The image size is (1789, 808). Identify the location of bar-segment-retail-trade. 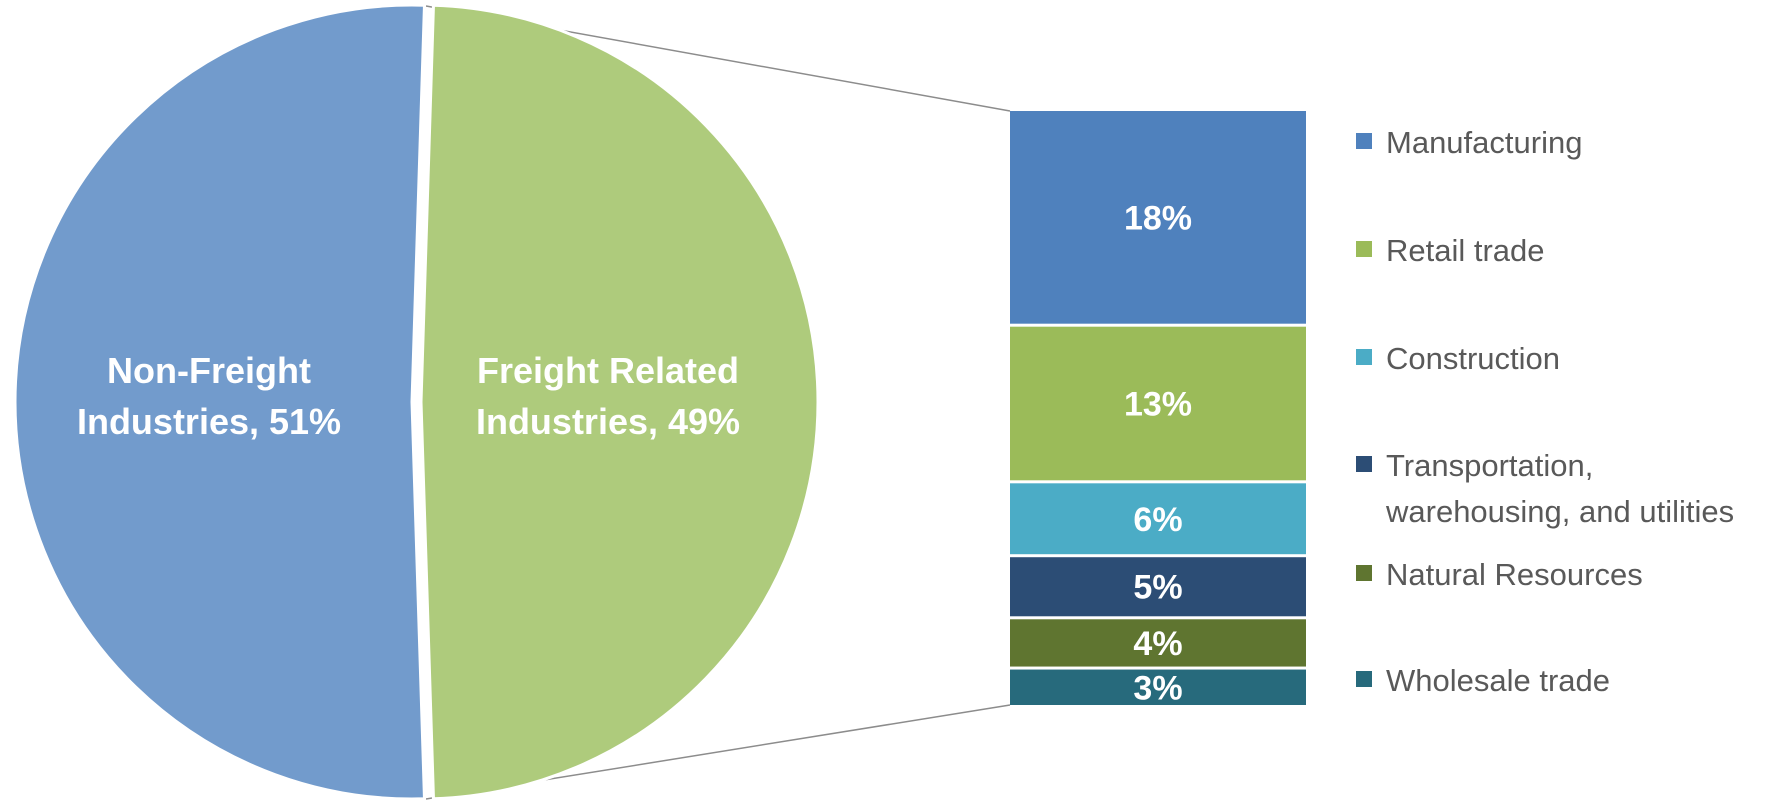
(1158, 403).